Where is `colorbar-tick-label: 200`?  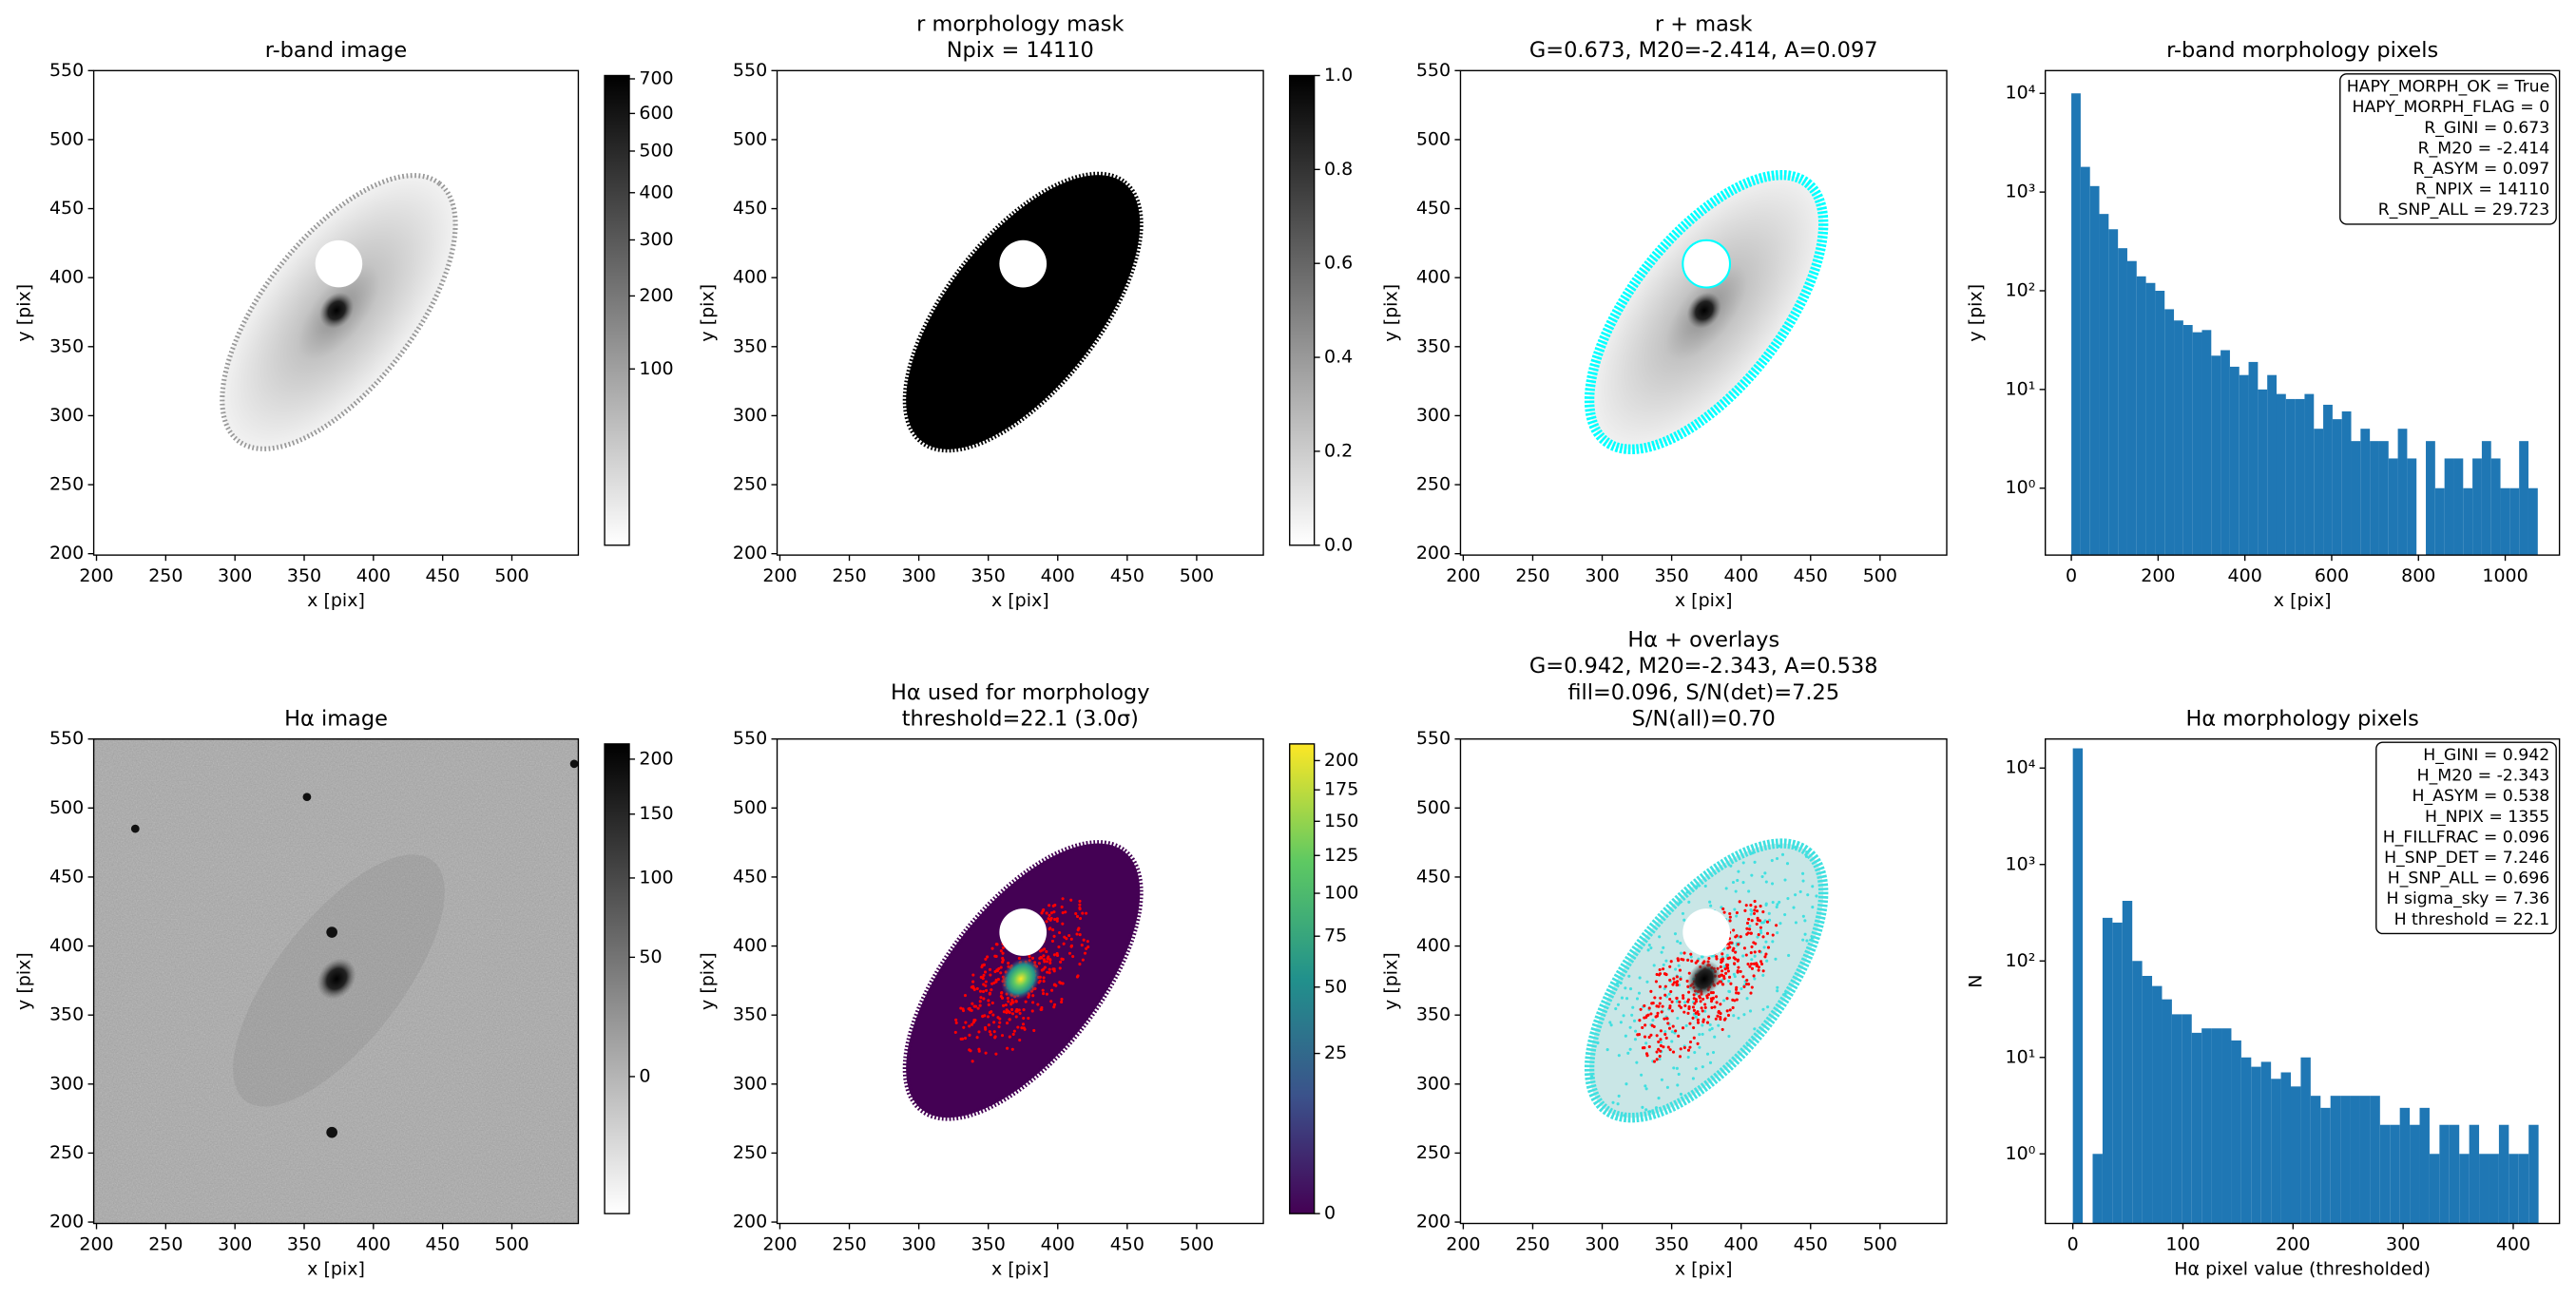
colorbar-tick-label: 200 is located at coordinates (656, 295).